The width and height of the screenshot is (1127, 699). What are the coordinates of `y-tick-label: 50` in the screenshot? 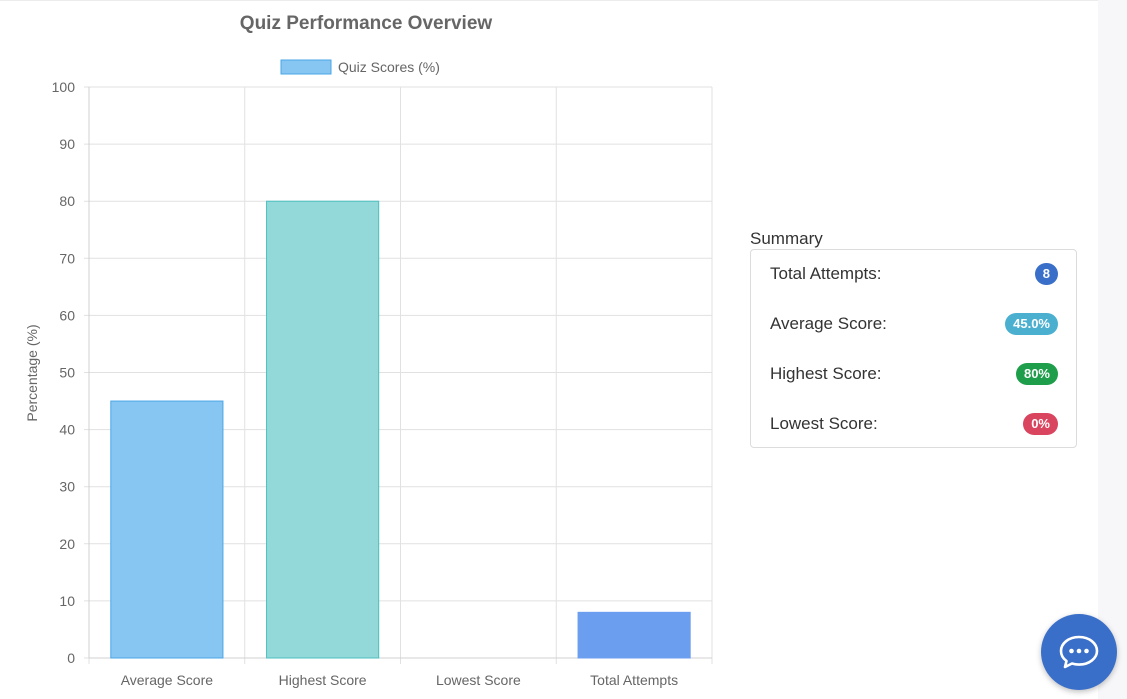 It's located at (67, 373).